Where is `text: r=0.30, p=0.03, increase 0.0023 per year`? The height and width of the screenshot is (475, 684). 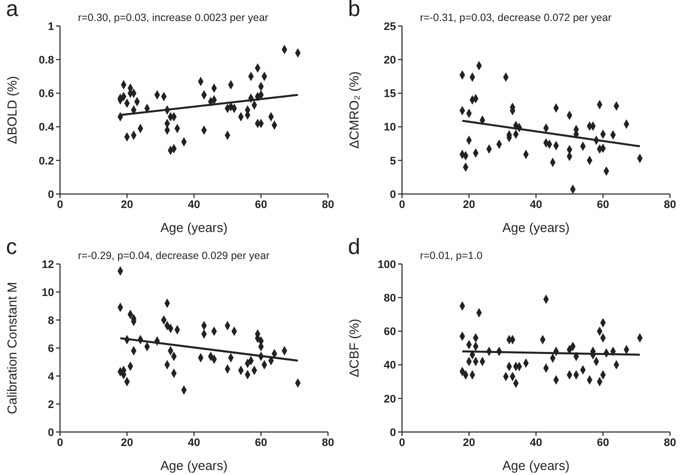
text: r=0.30, p=0.03, increase 0.0023 per year is located at coordinates (173, 18).